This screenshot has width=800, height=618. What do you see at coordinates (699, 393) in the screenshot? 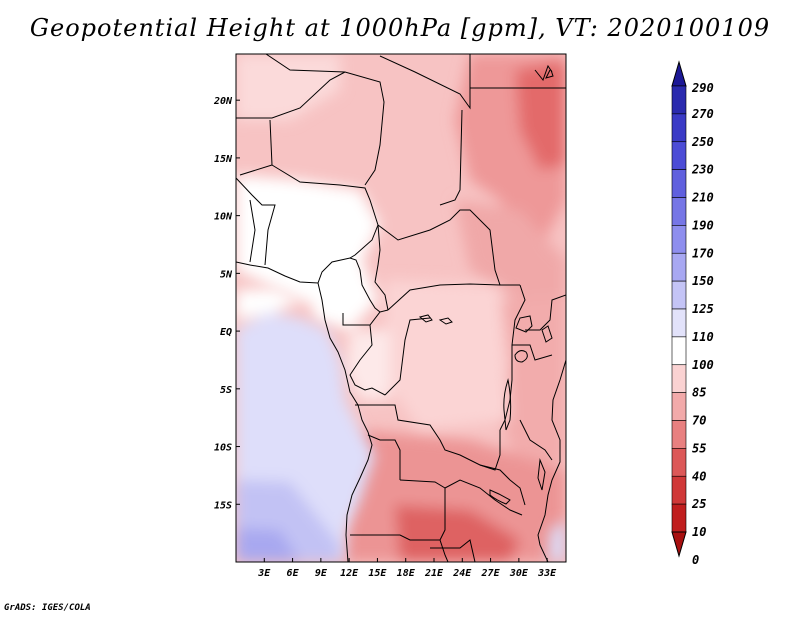
I see `colorbar-label: 85` at bounding box center [699, 393].